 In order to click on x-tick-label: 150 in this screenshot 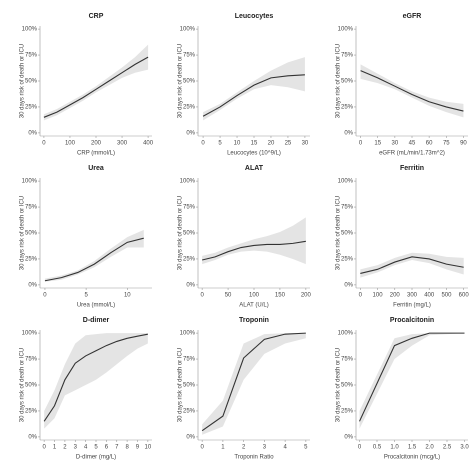, I will do `click(280, 296)`.